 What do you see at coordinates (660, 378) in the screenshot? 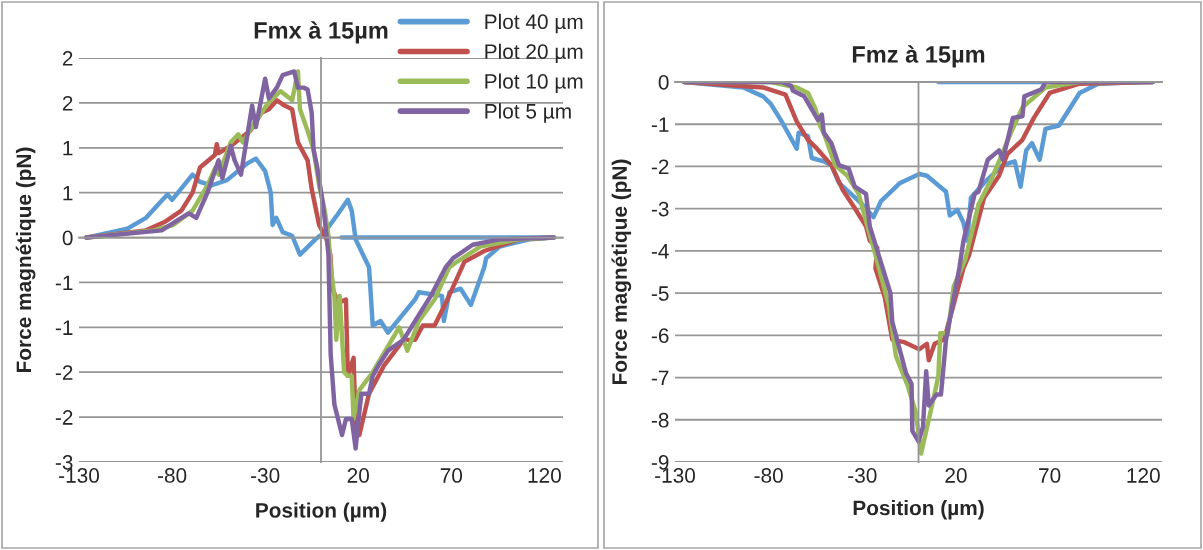
I see `y-tick-label: -7` at bounding box center [660, 378].